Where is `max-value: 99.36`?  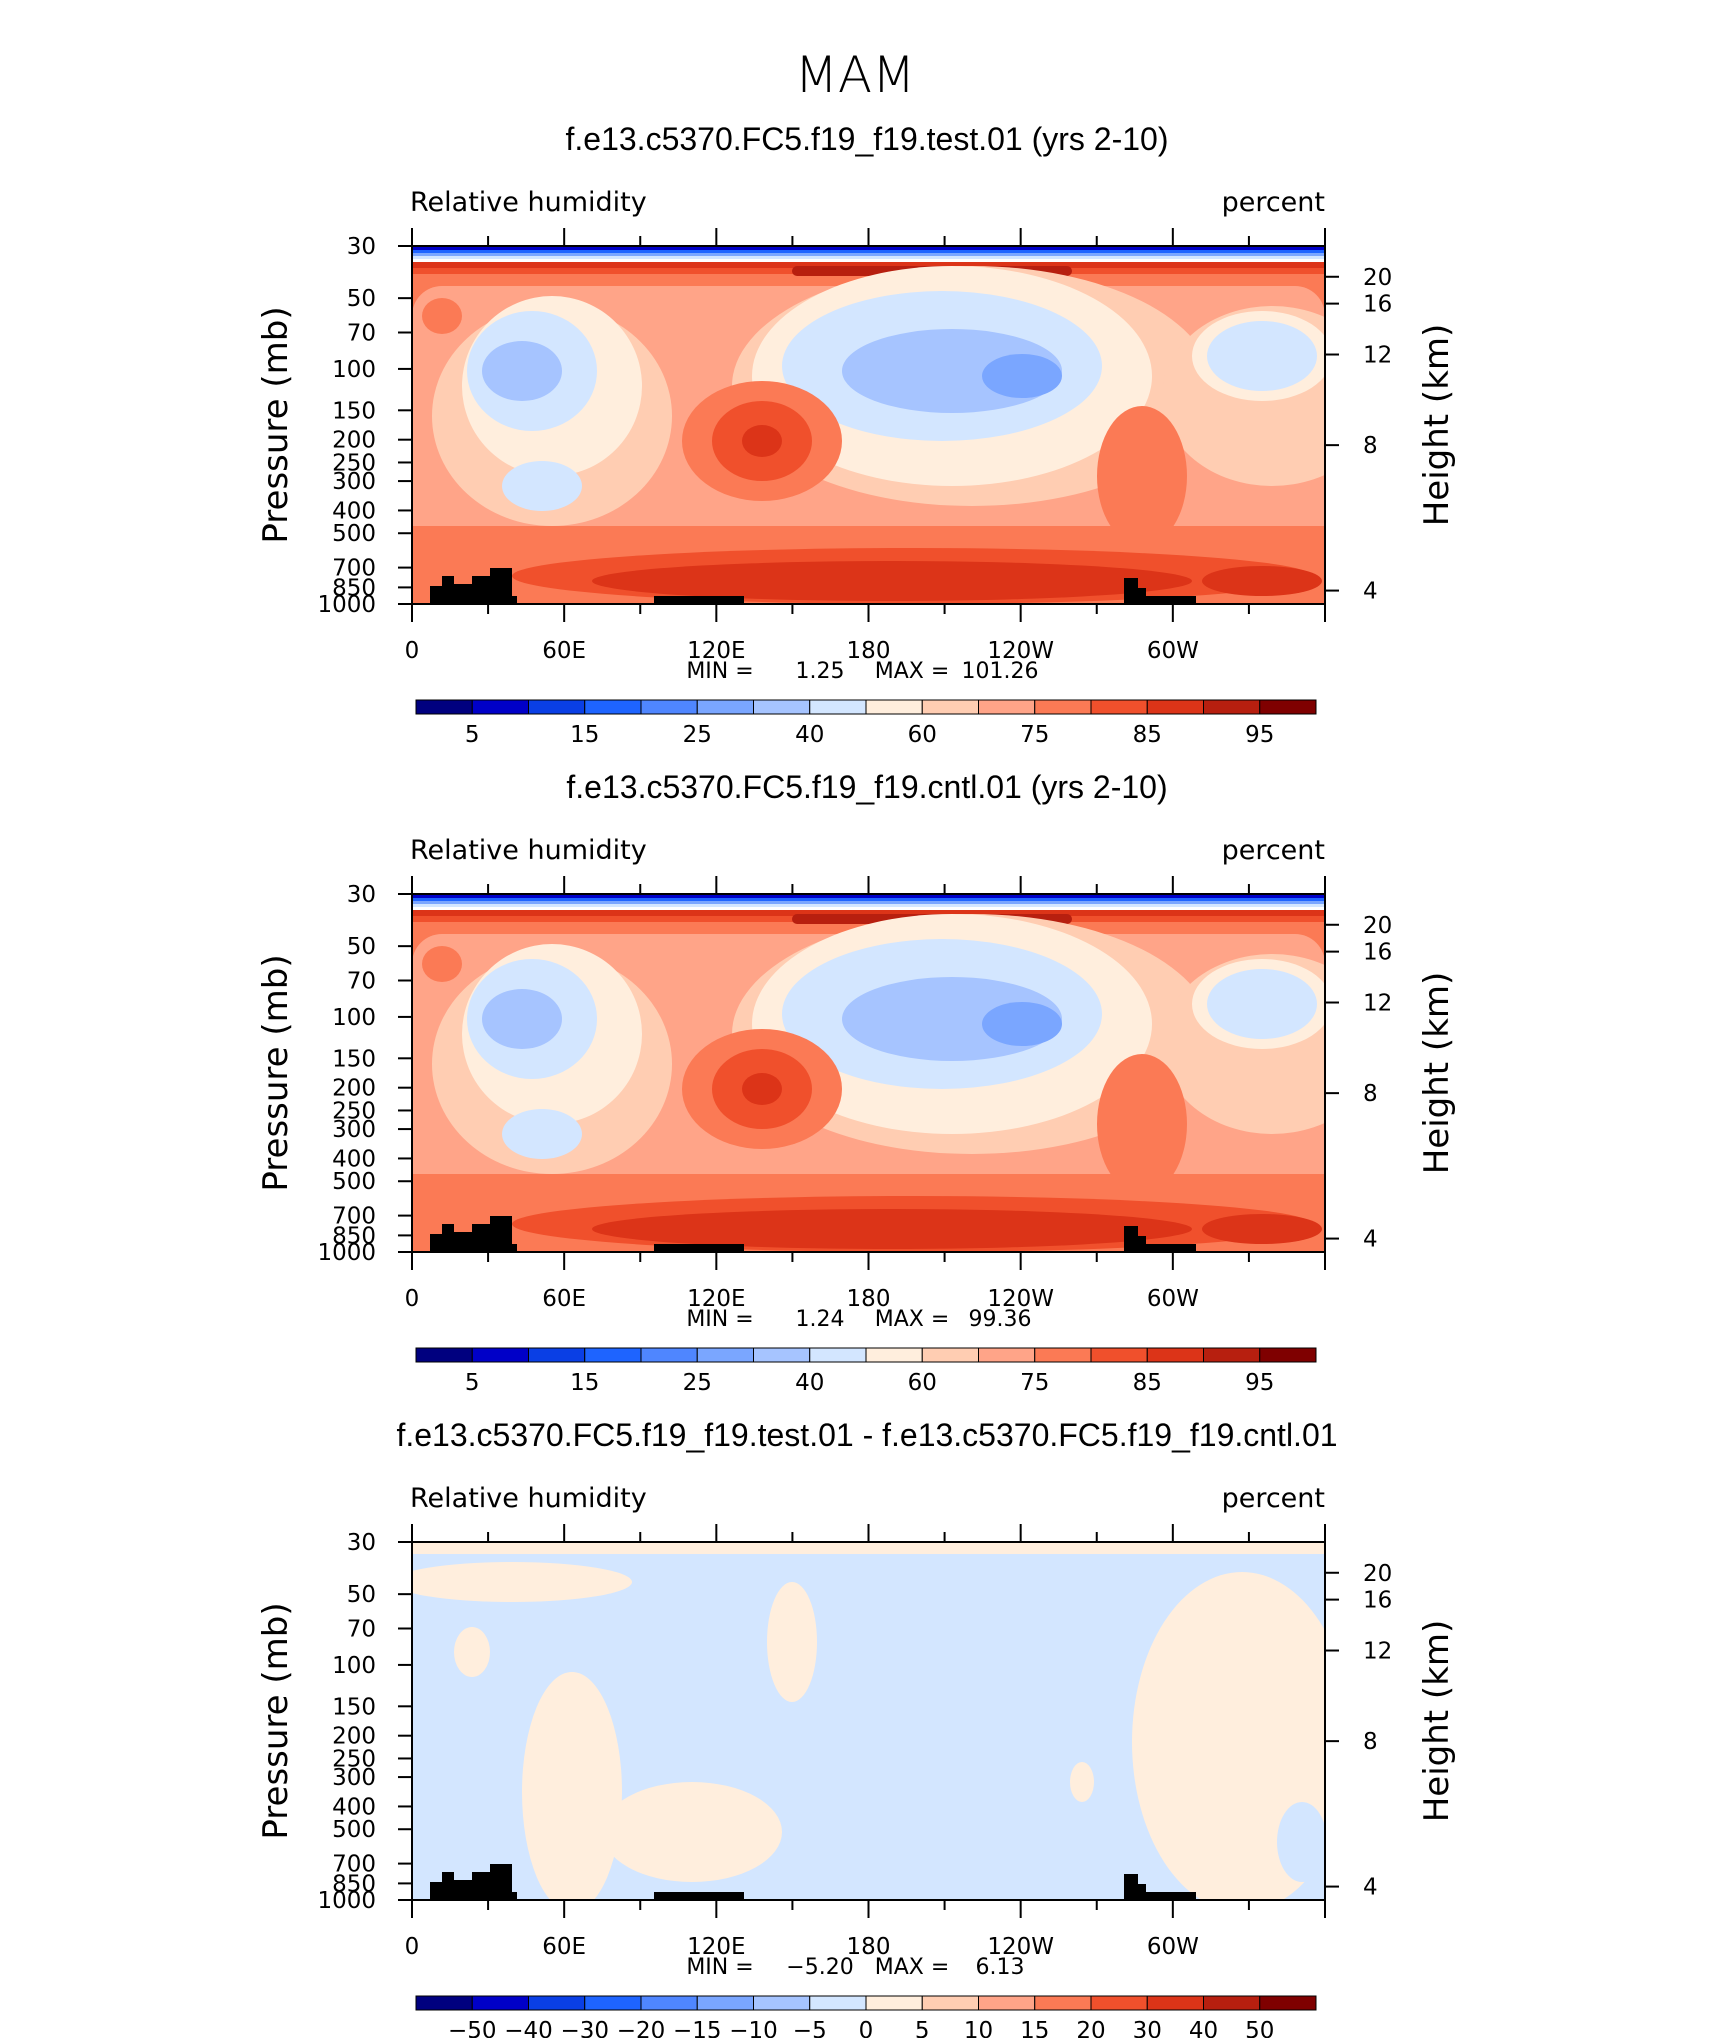 max-value: 99.36 is located at coordinates (1000, 1319).